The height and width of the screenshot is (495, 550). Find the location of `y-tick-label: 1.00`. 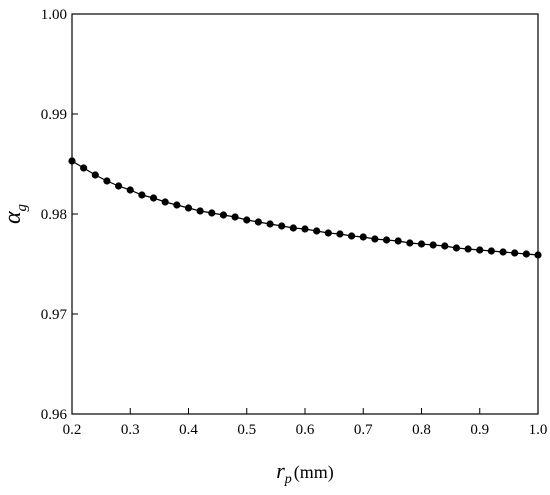

y-tick-label: 1.00 is located at coordinates (54, 15).